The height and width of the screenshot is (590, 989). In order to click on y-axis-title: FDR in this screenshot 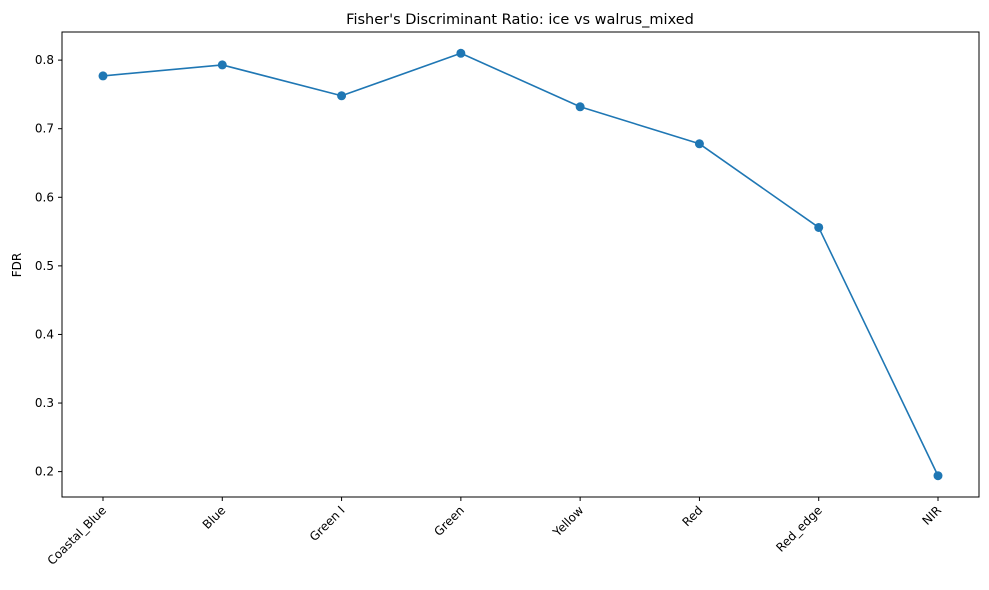, I will do `click(17, 265)`.